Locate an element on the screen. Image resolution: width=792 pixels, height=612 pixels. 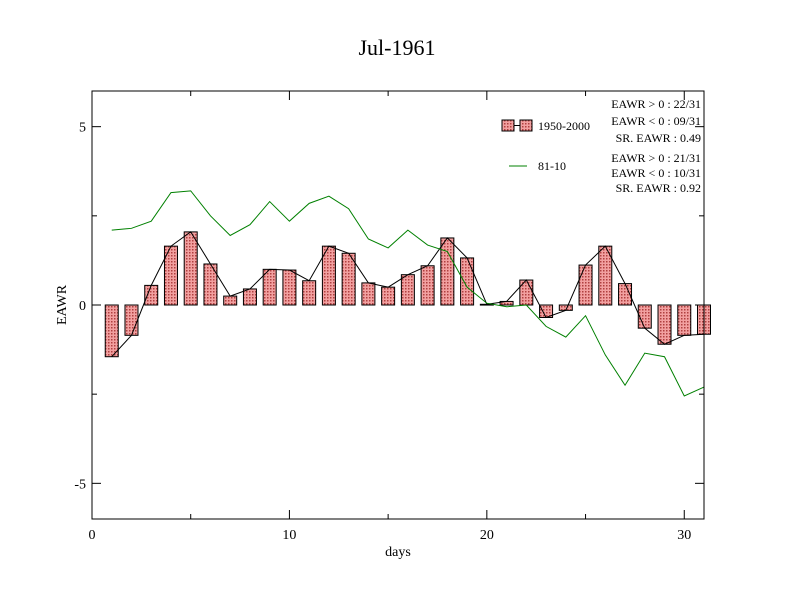
y-tick-label: -5 is located at coordinates (80, 484).